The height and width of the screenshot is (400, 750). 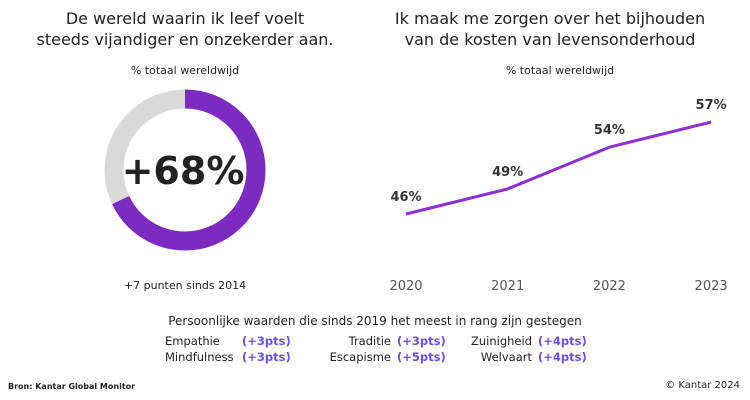 What do you see at coordinates (609, 286) in the screenshot?
I see `x-tick-label: 2022` at bounding box center [609, 286].